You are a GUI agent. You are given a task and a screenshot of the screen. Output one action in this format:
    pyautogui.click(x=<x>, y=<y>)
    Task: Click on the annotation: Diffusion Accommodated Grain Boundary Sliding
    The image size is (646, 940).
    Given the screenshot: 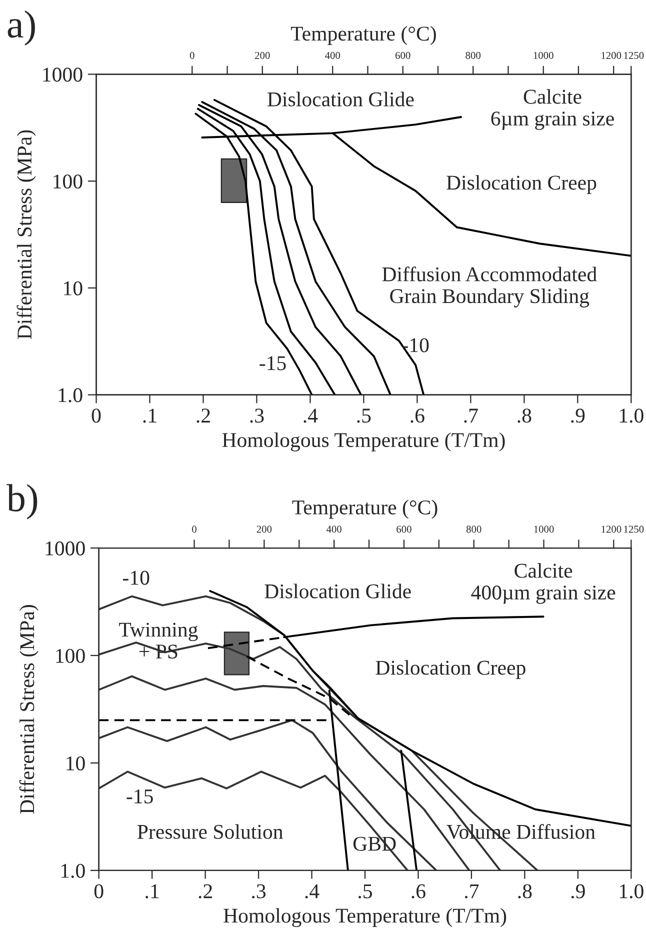 What is the action you would take?
    pyautogui.click(x=489, y=287)
    